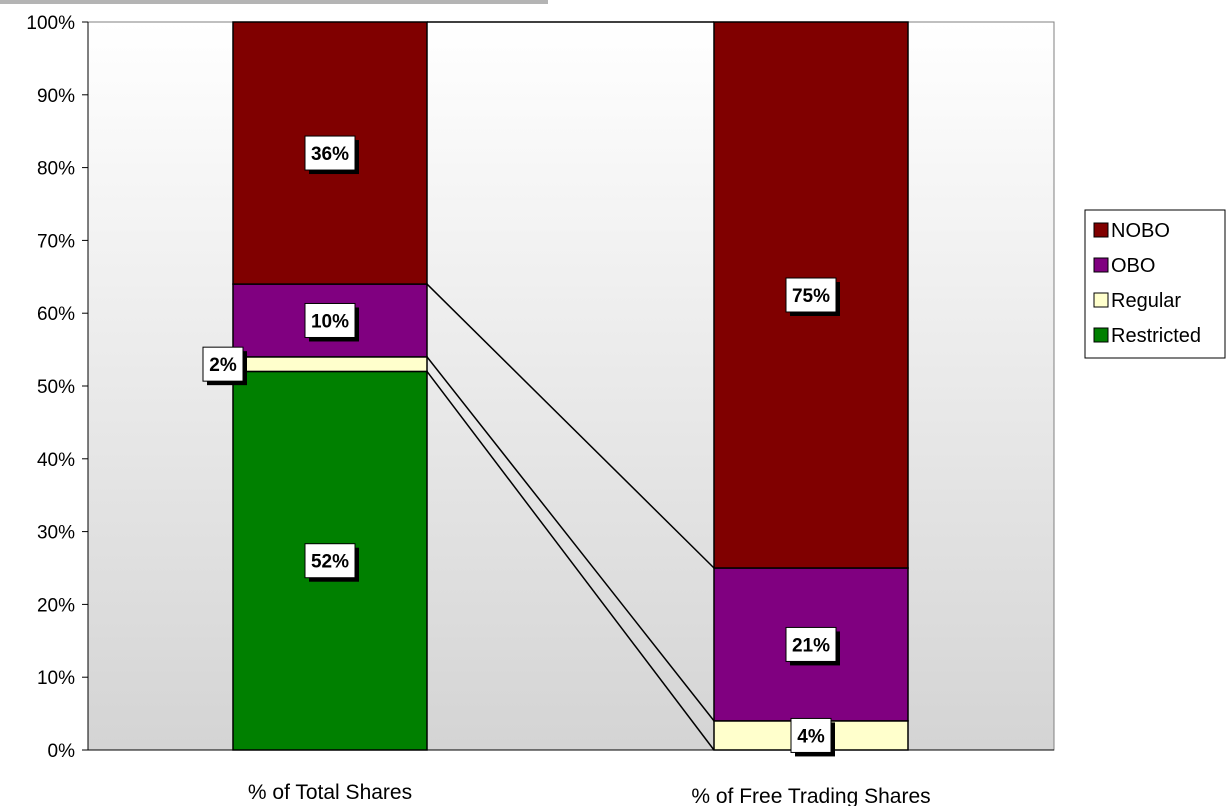  I want to click on x-category-label: % of Free Trading Shares, so click(810, 795).